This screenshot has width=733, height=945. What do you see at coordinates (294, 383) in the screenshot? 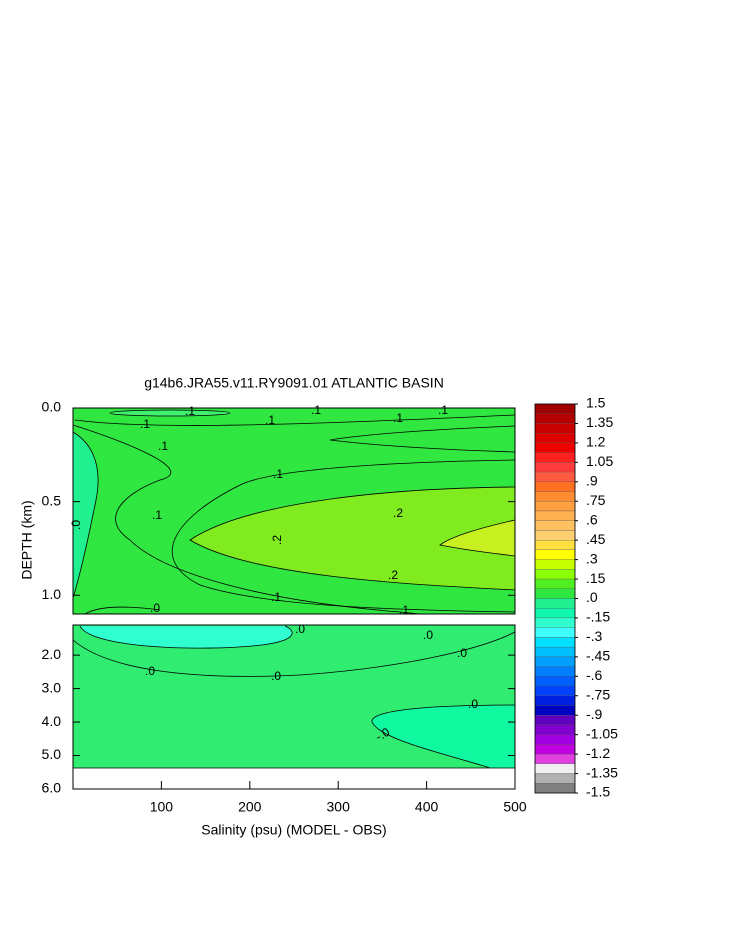
I see `chart-title: g14b6.JRA55.v11.RY9091.01 ATLANTIC BASIN` at bounding box center [294, 383].